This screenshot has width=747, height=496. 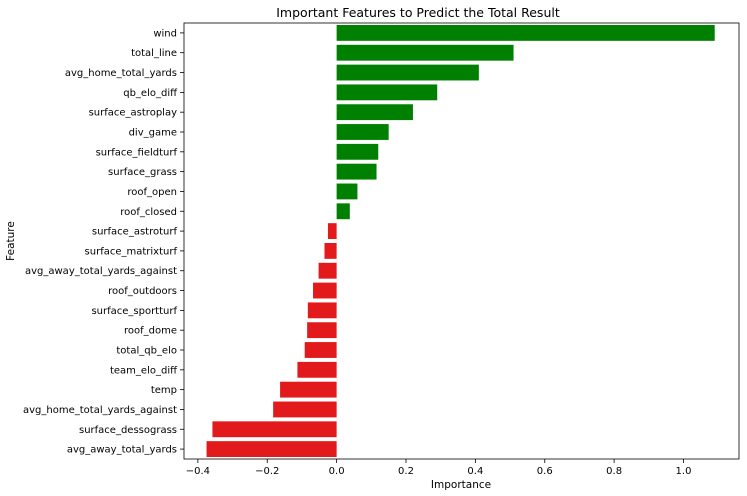 I want to click on bar-temp, so click(x=308, y=389).